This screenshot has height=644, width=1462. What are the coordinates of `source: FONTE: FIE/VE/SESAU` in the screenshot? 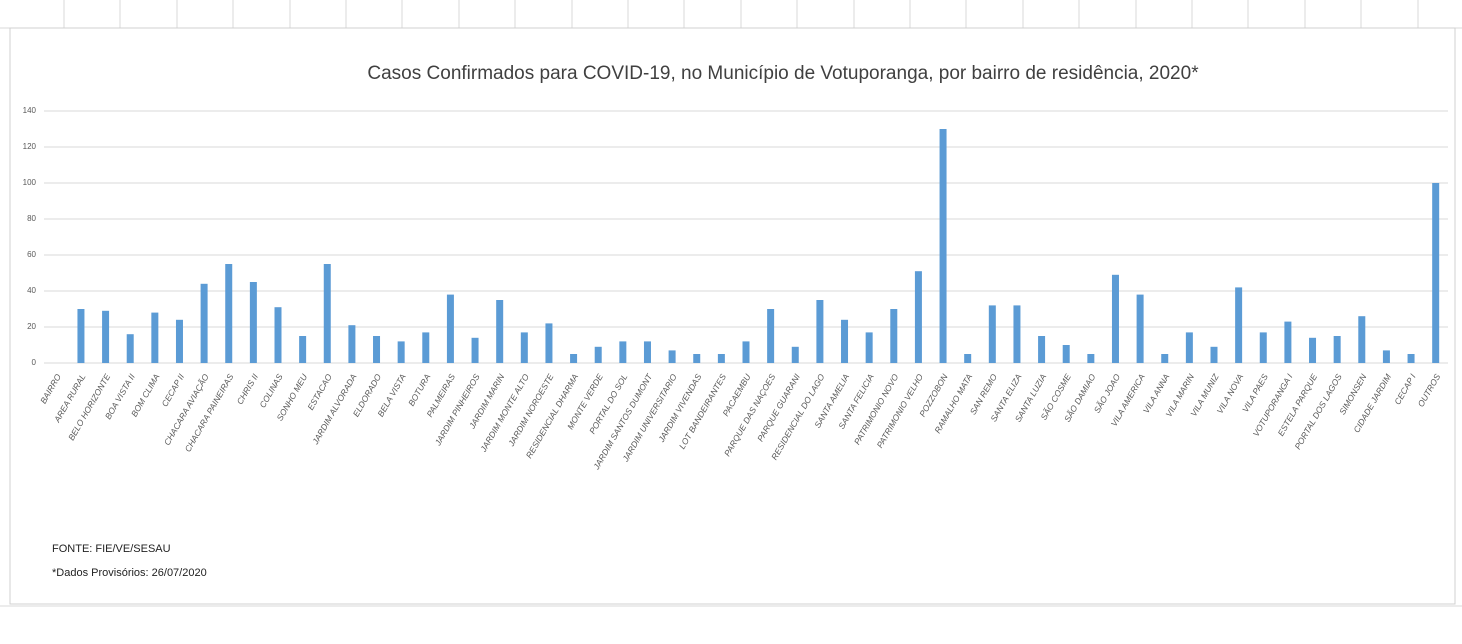 It's located at (111, 549).